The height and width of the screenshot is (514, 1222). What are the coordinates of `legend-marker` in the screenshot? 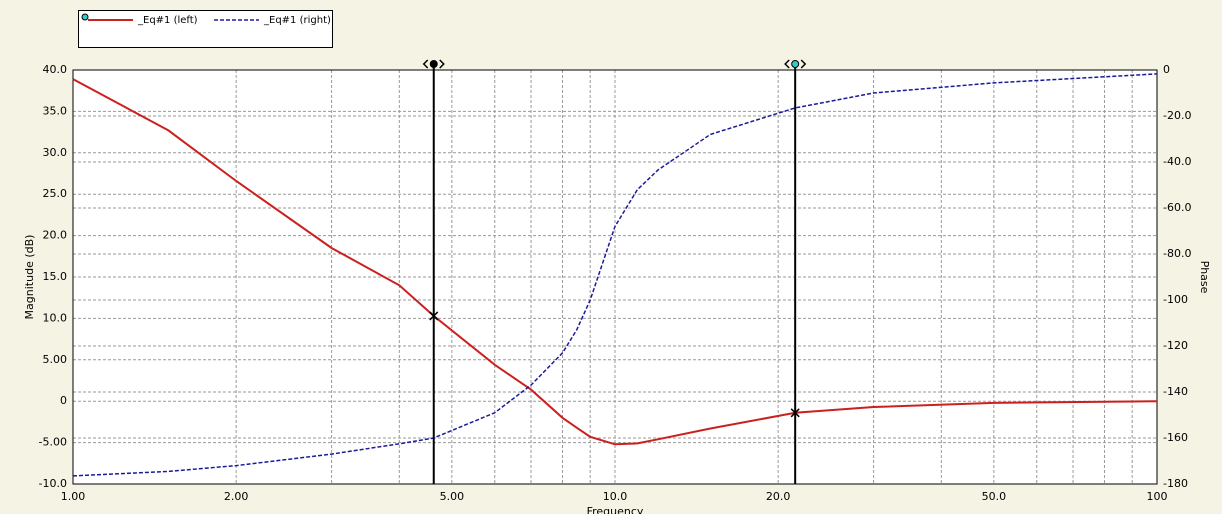 It's located at (85, 17).